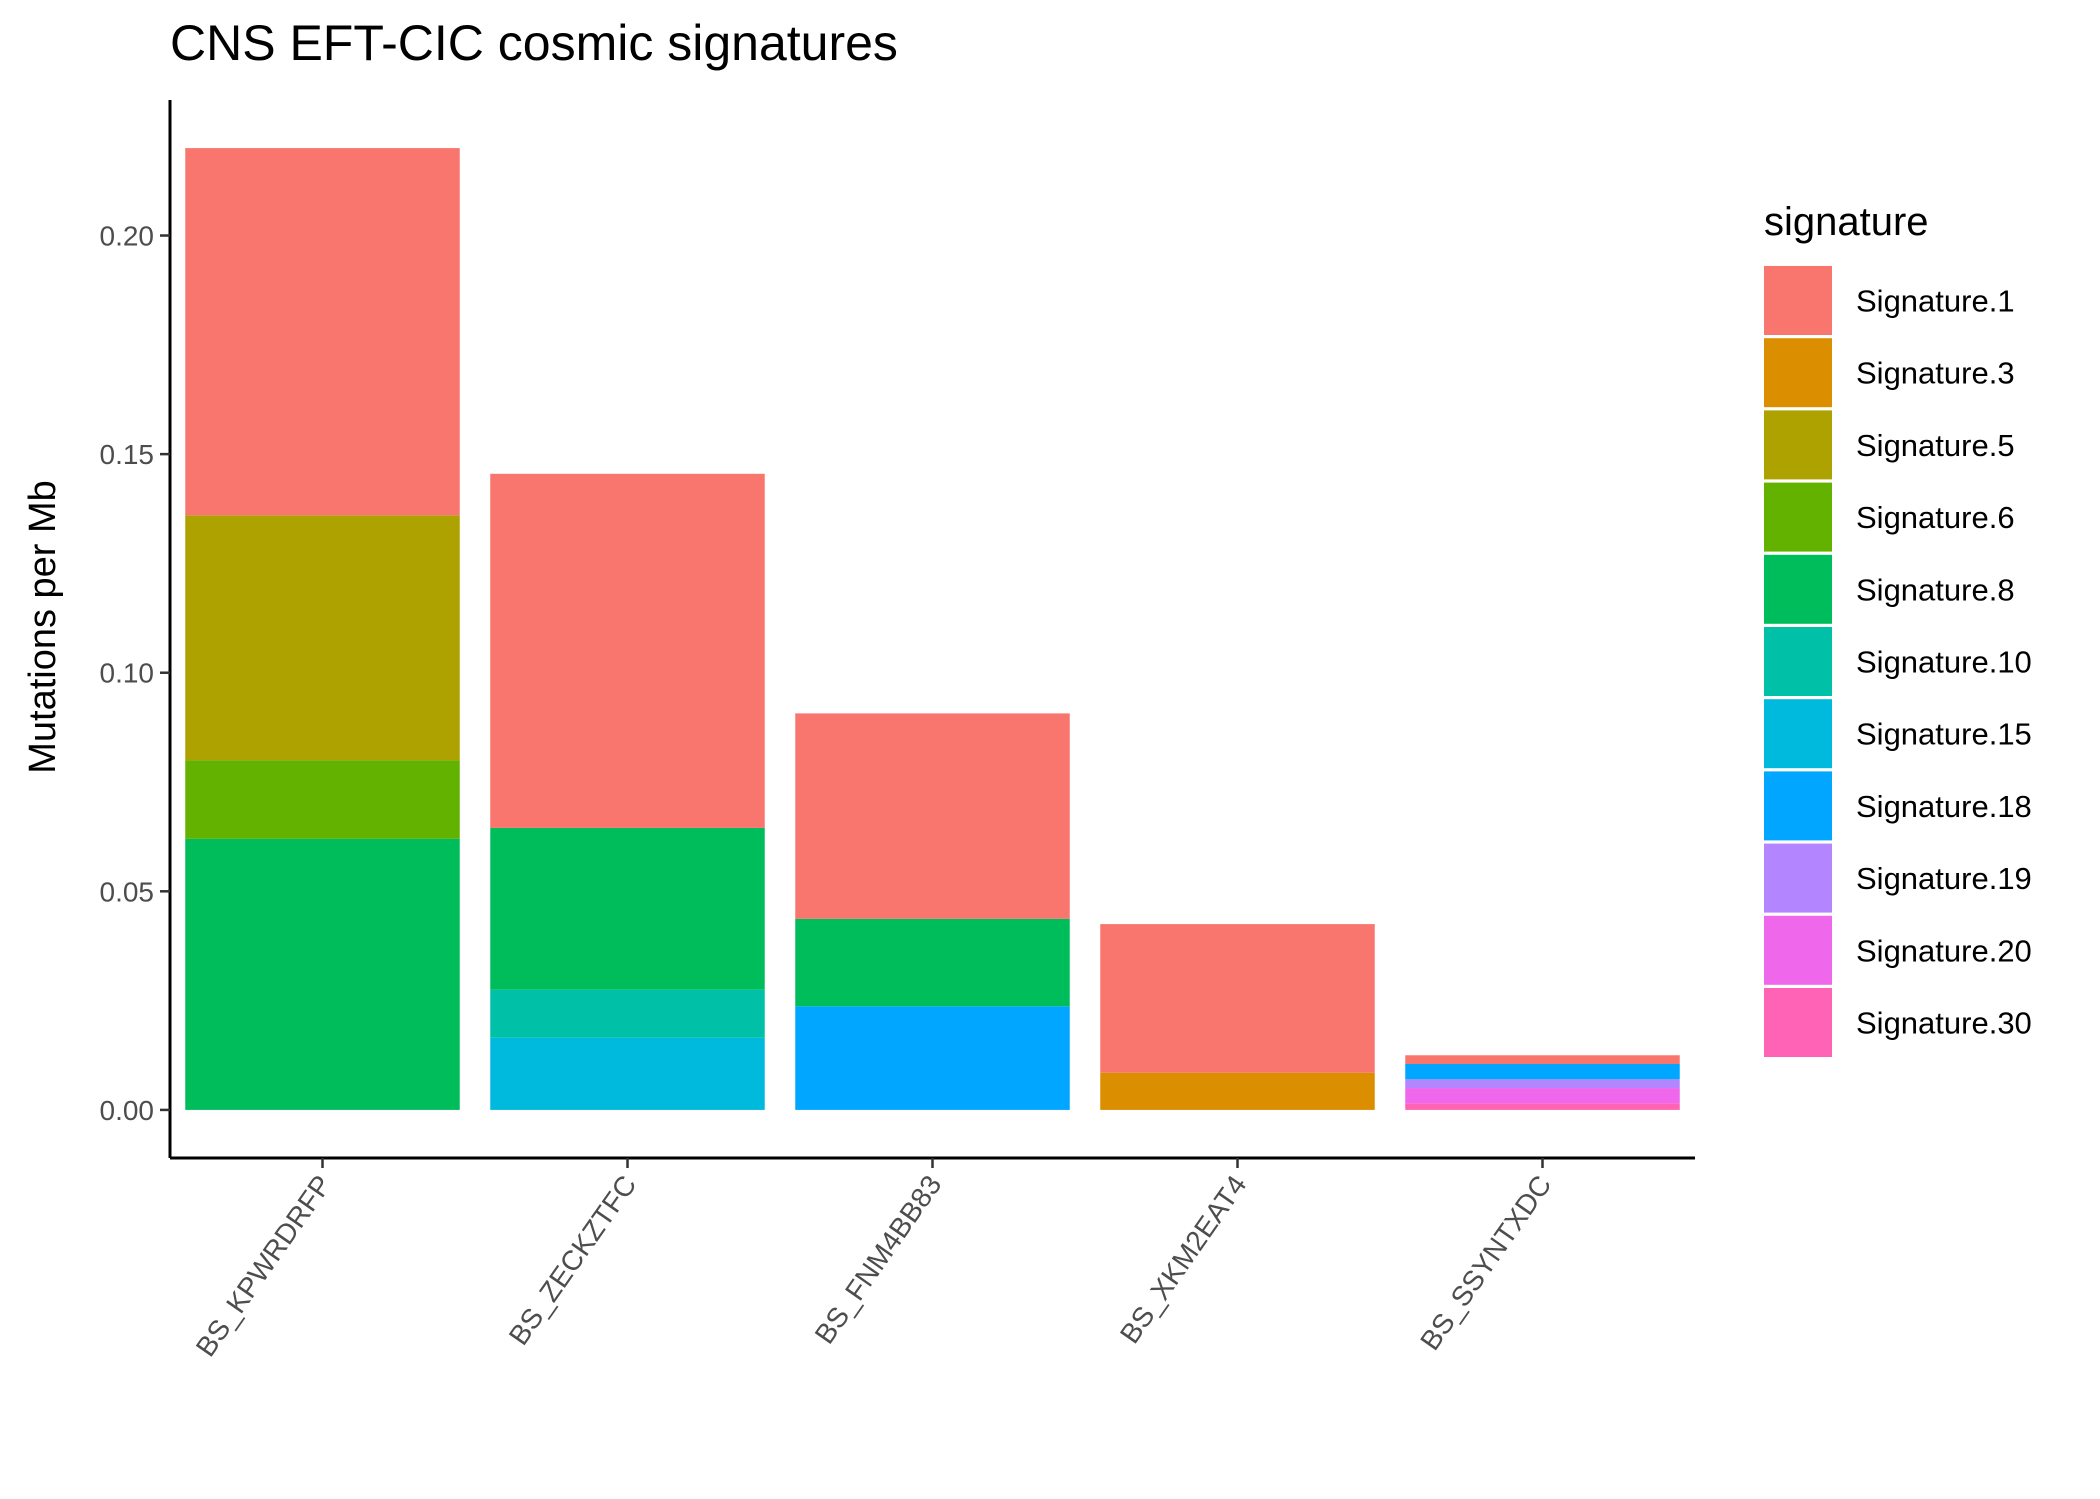 The width and height of the screenshot is (2100, 1499). Describe the element at coordinates (1935, 373) in the screenshot. I see `legend-label-signature-3: Signature.3` at that location.